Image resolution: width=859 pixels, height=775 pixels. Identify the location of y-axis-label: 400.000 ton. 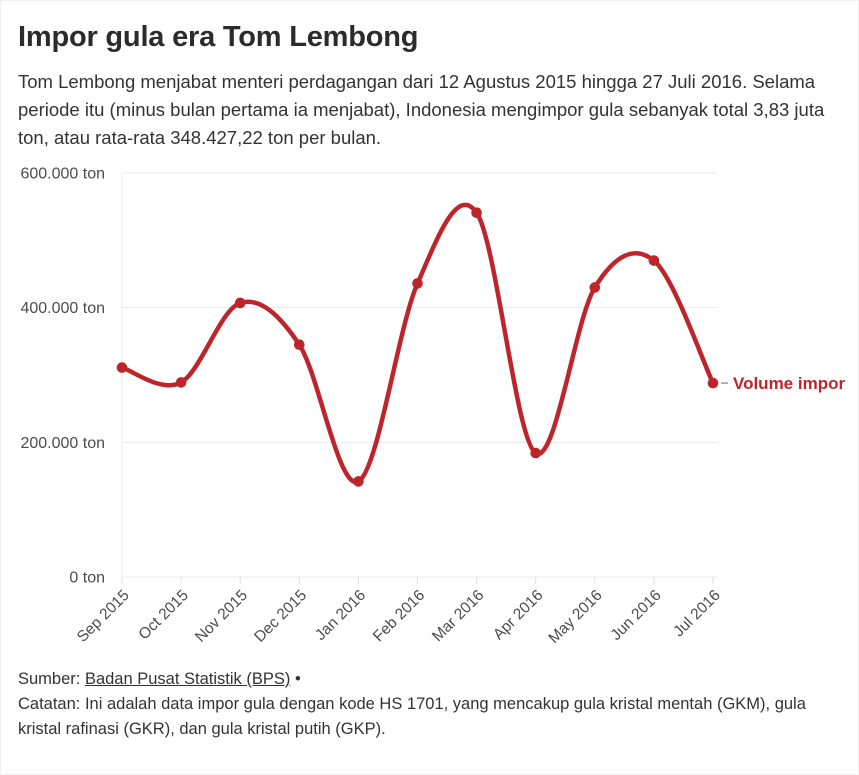
(62, 308).